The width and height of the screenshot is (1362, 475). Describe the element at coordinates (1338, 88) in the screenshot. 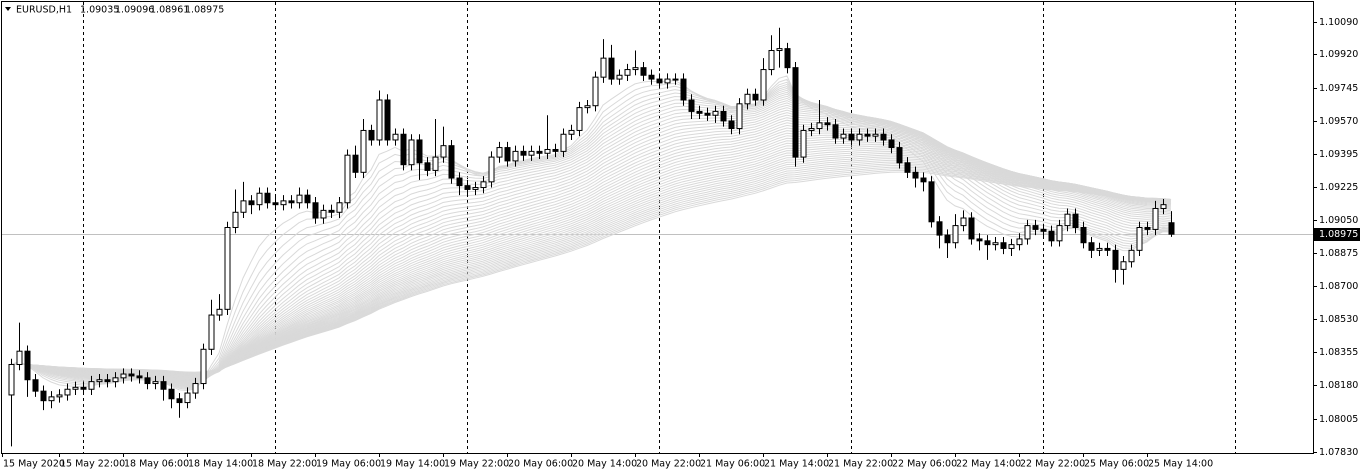

I see `y-tick-label: 1.09745` at that location.